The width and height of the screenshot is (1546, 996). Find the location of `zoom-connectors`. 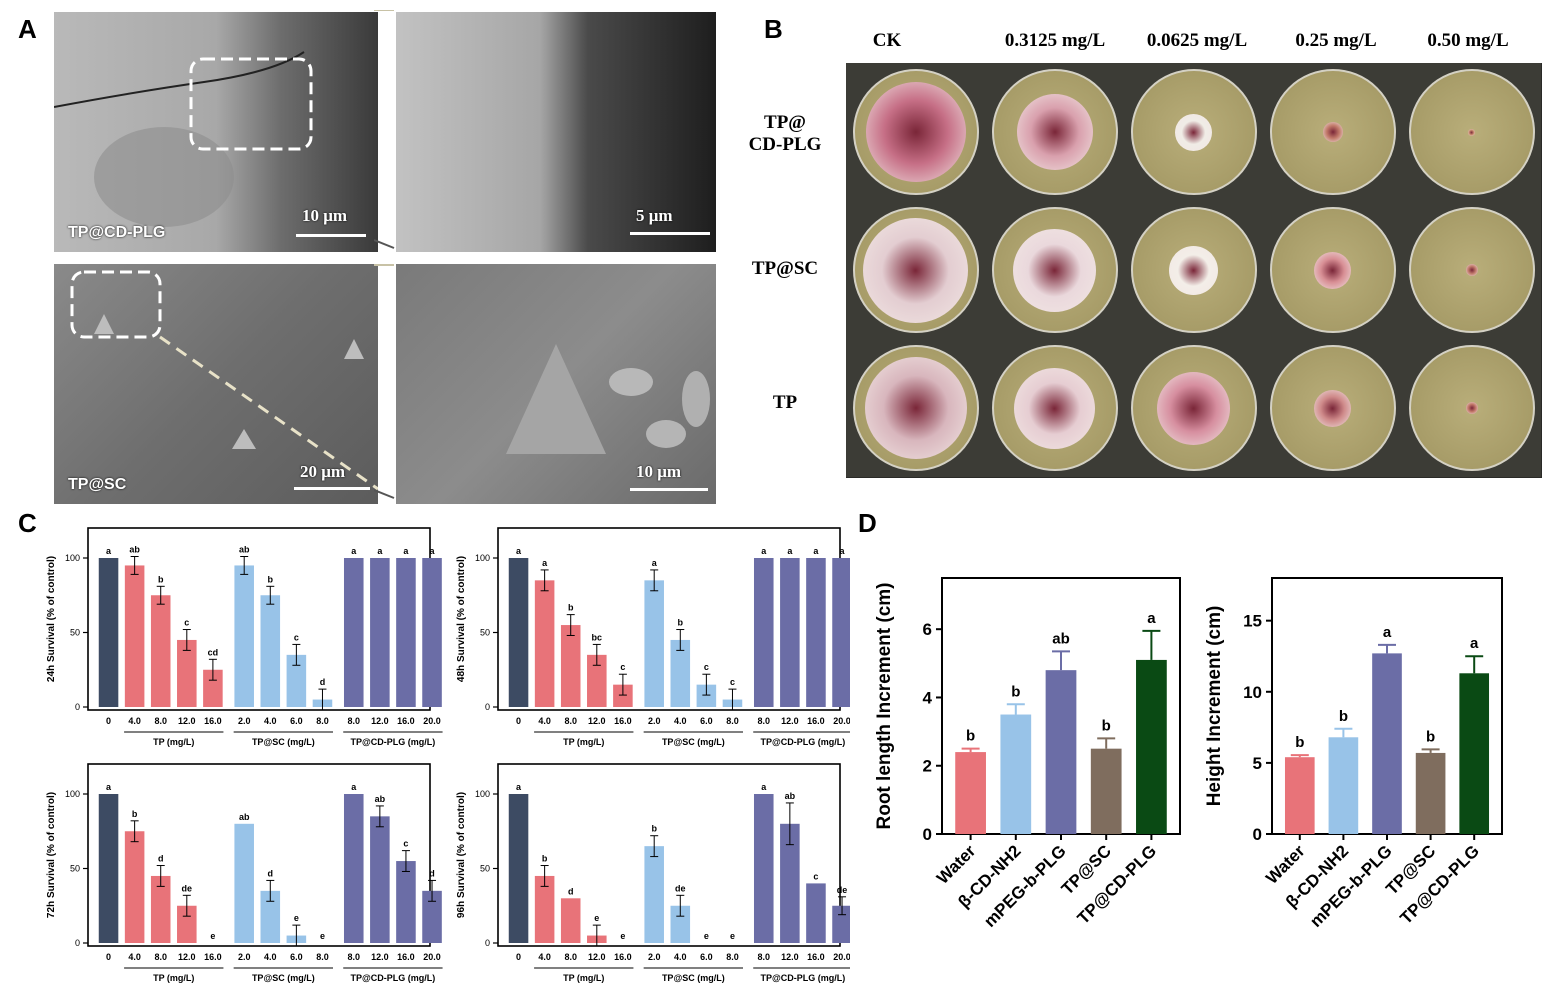

zoom-connectors is located at coordinates (384, 254).